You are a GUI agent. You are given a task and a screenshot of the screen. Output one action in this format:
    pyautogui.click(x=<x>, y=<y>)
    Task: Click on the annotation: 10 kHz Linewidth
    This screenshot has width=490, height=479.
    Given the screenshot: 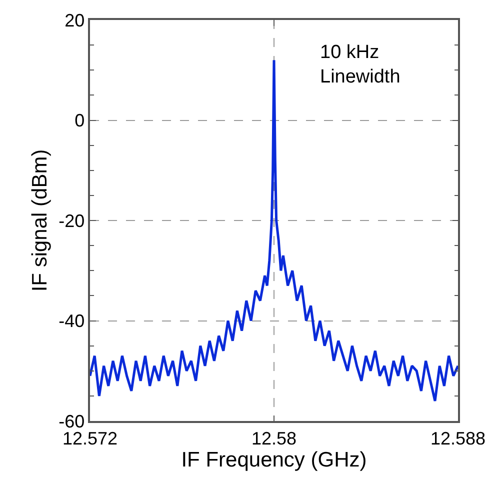 What is the action you would take?
    pyautogui.click(x=360, y=65)
    